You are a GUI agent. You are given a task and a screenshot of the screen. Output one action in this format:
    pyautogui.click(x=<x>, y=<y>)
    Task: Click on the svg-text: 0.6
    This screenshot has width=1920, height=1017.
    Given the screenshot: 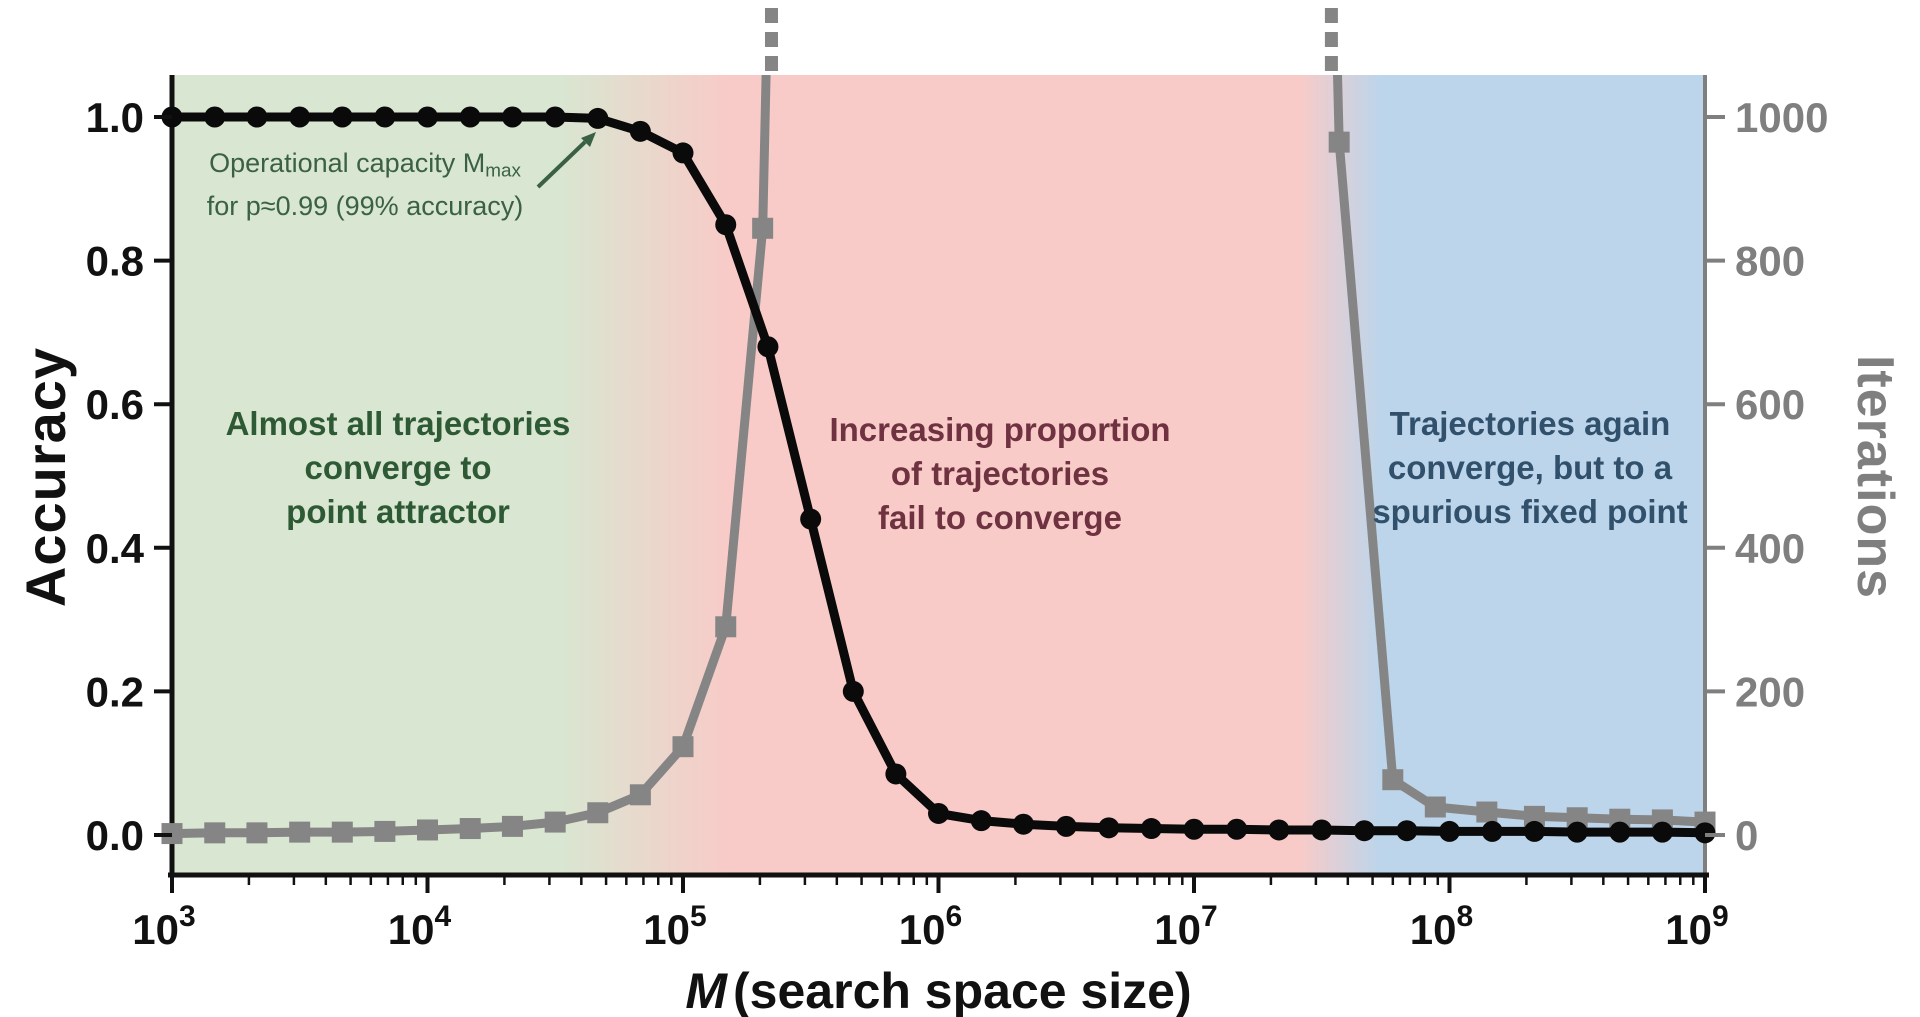 What is the action you would take?
    pyautogui.click(x=115, y=404)
    